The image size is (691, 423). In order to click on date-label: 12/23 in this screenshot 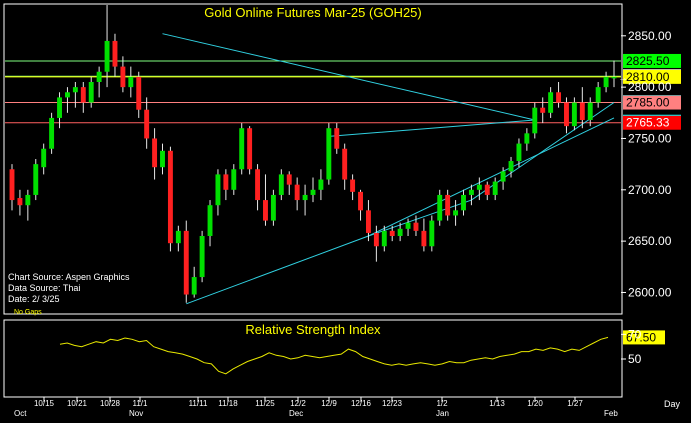, I will do `click(392, 403)`.